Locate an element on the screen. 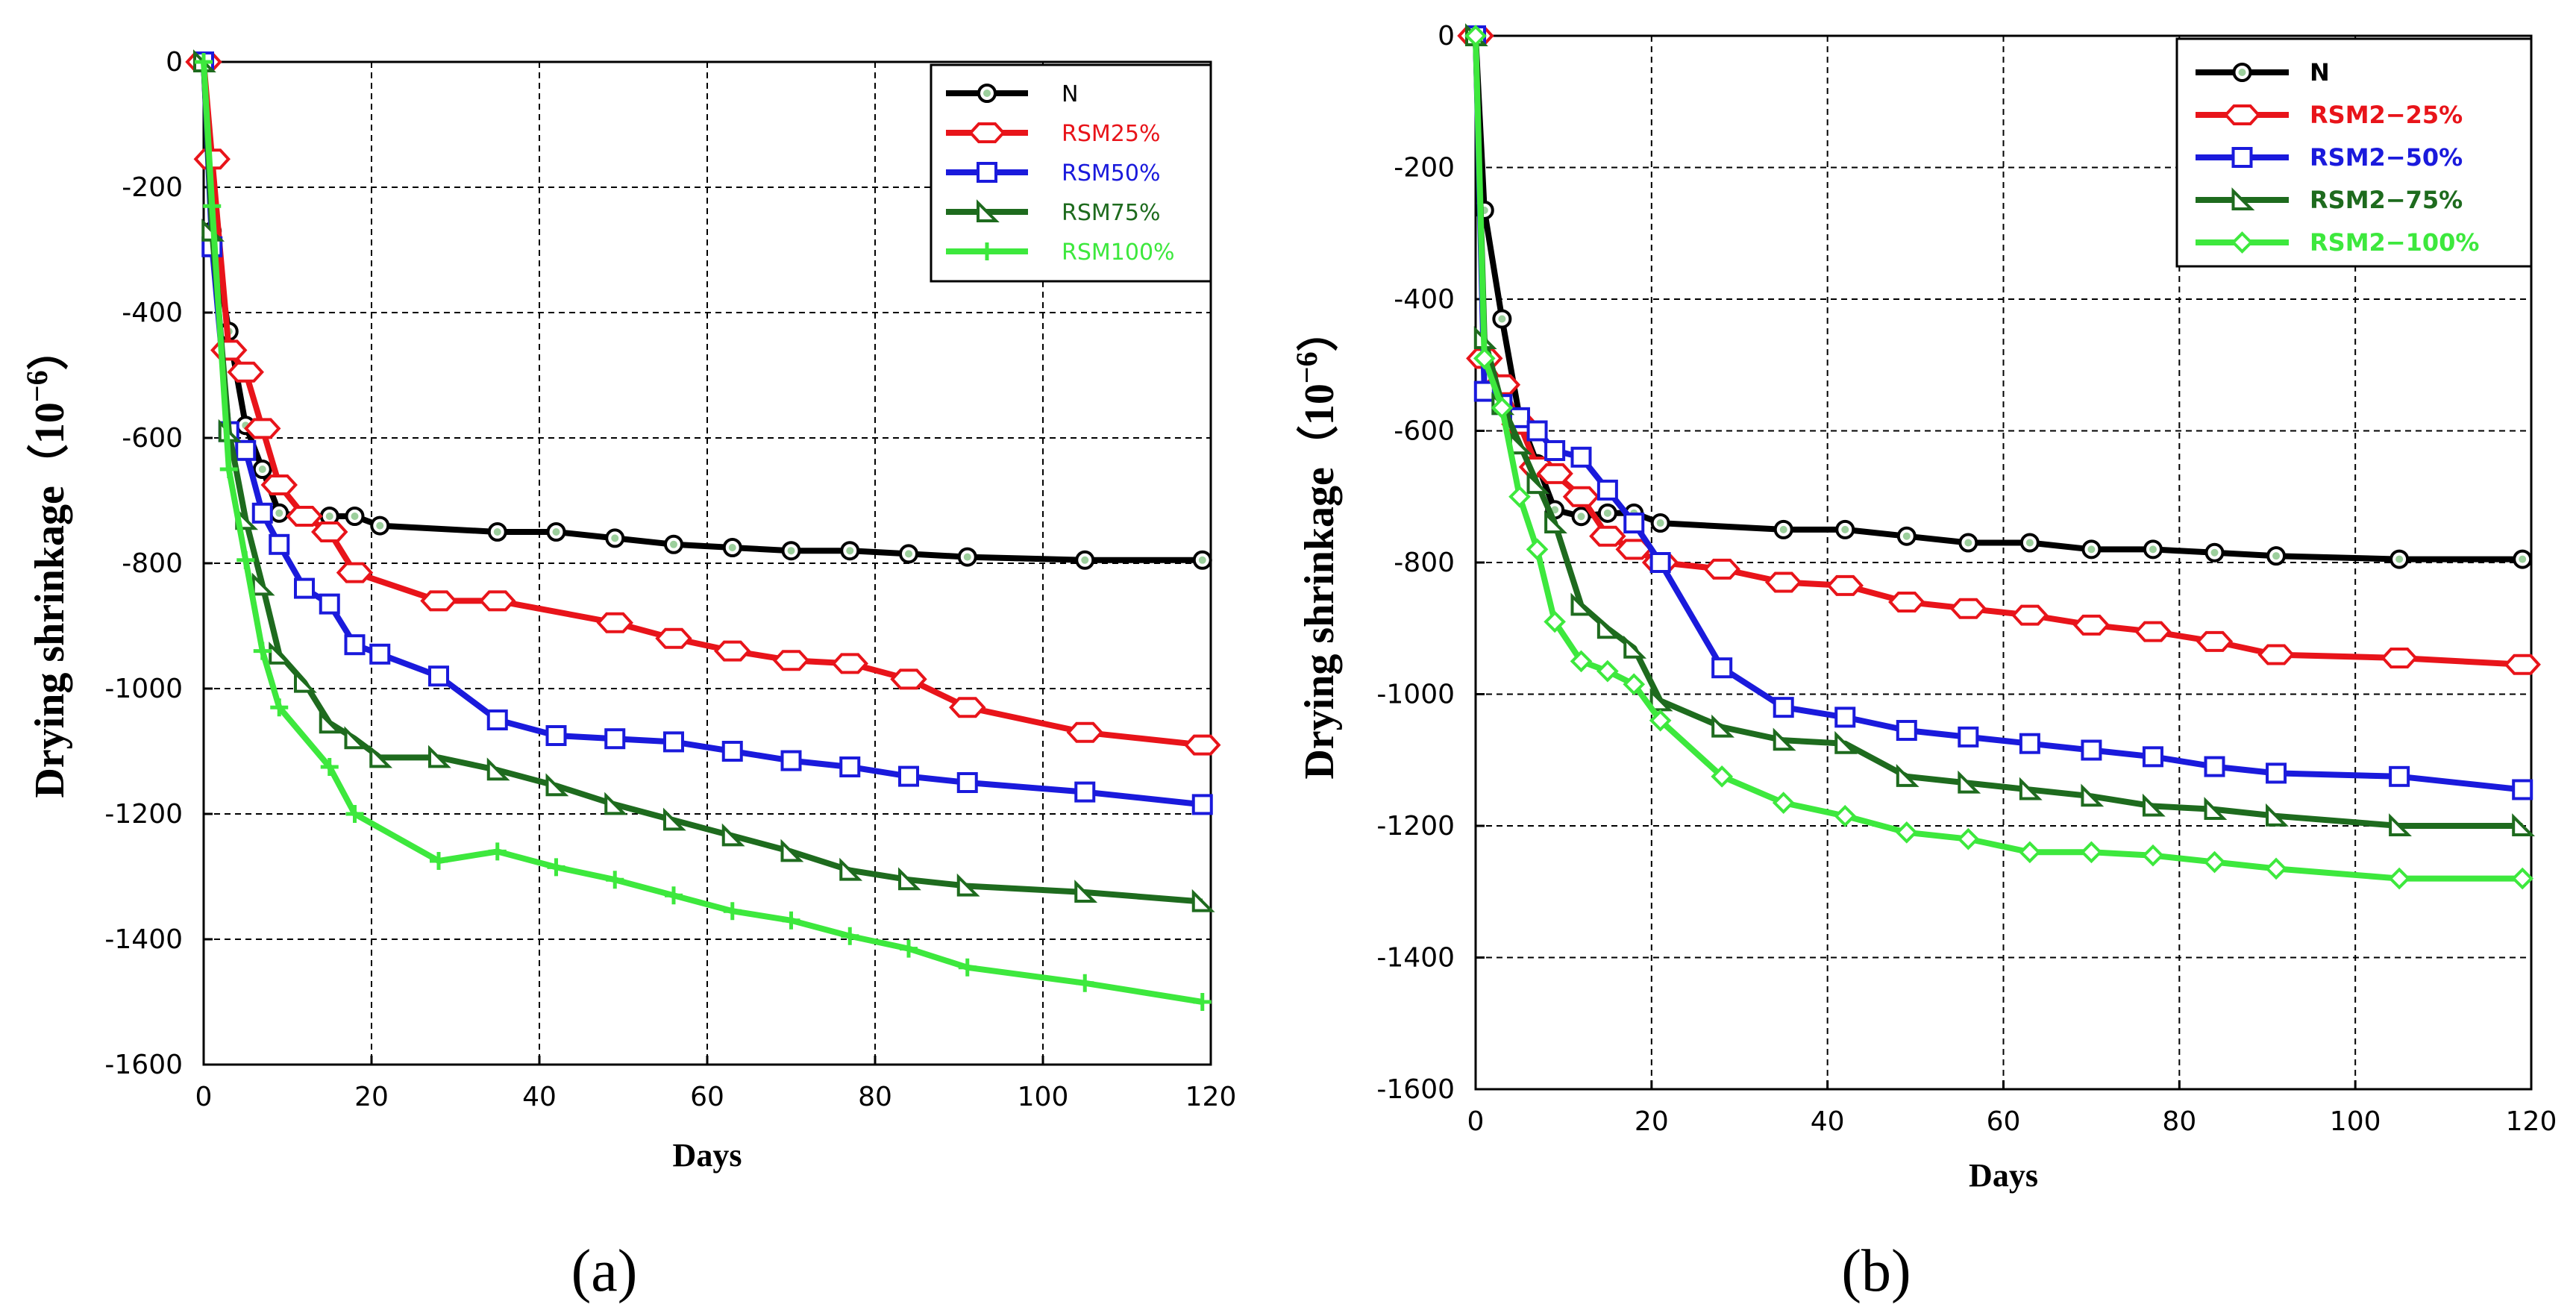  y-tick-label: 0 is located at coordinates (174, 62).